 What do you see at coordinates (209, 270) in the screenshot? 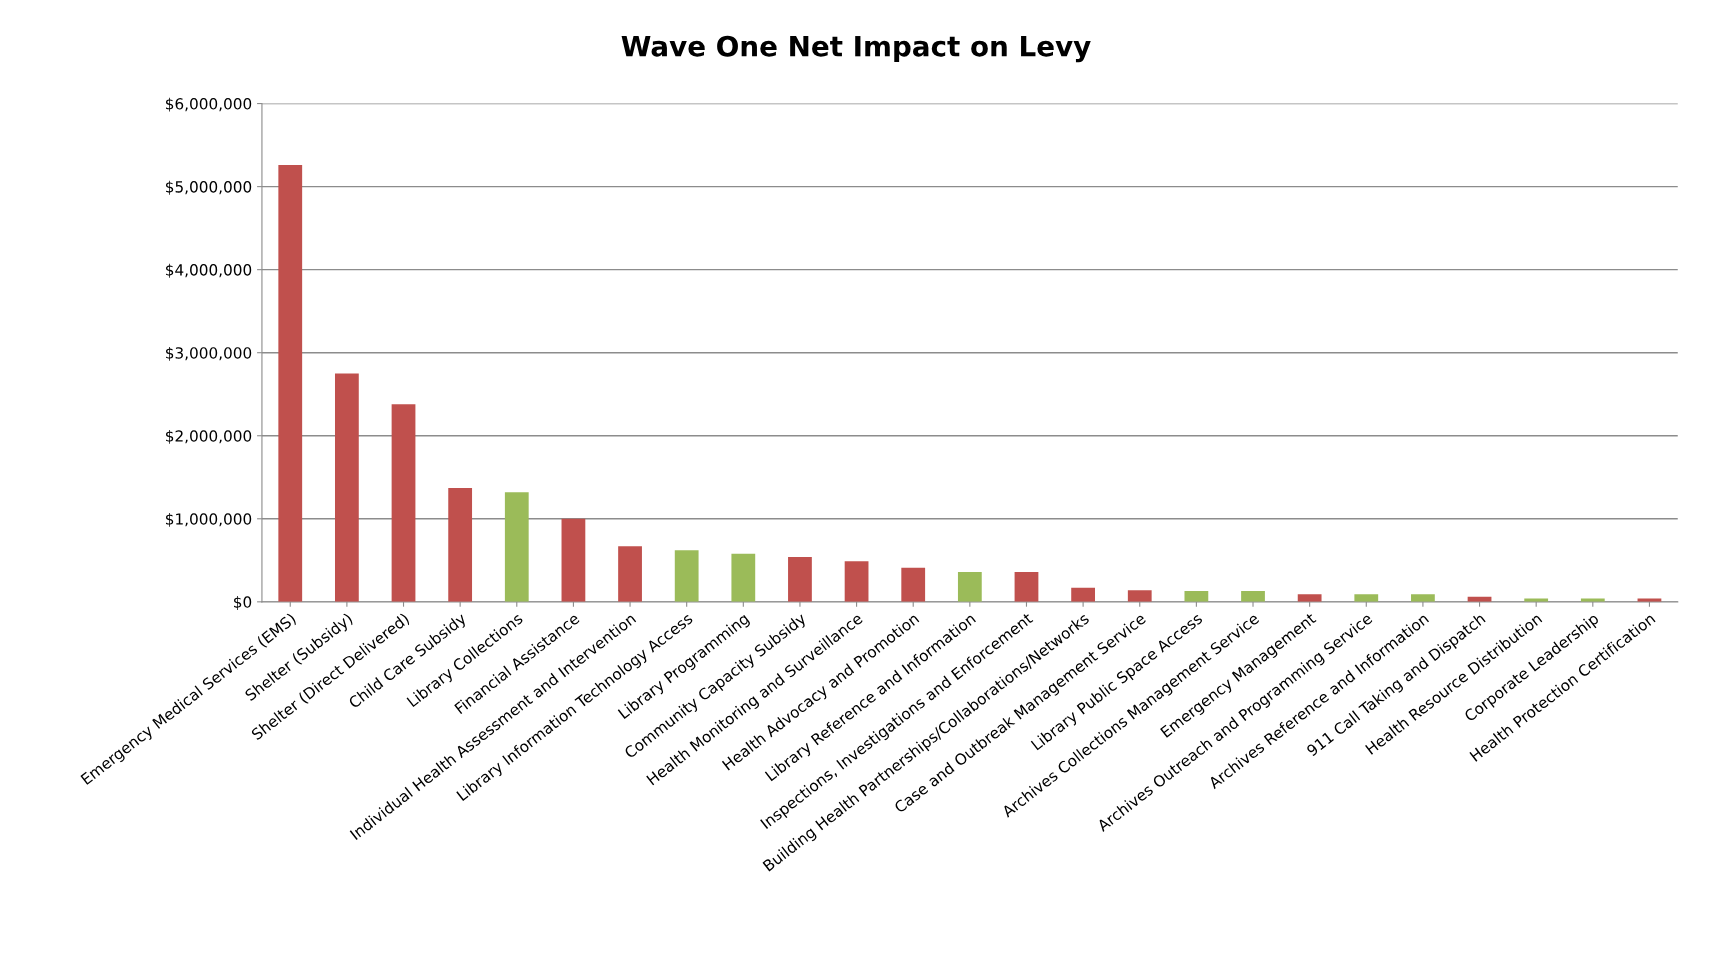
I see `y-tick-label: $4,000,000` at bounding box center [209, 270].